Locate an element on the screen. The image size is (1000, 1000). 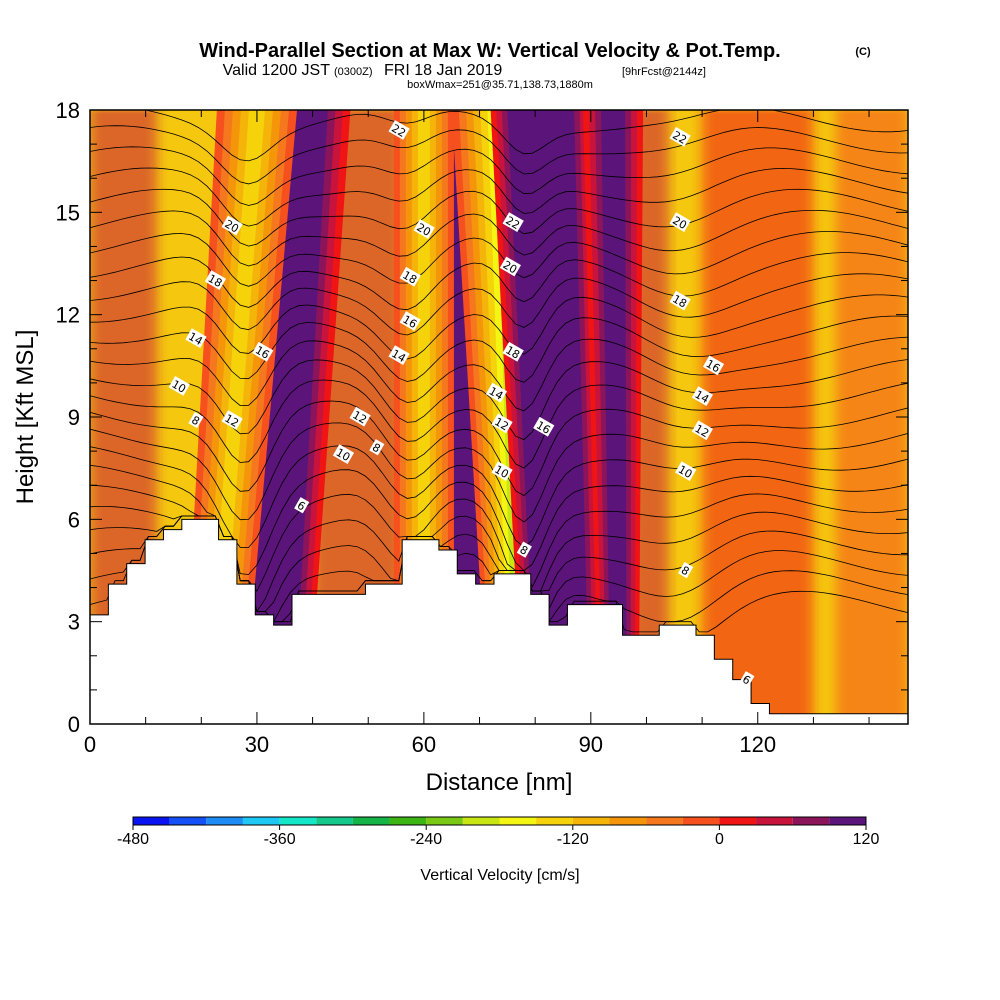
valid-date-label: FRI 18 Jan 2019 is located at coordinates (443, 70).